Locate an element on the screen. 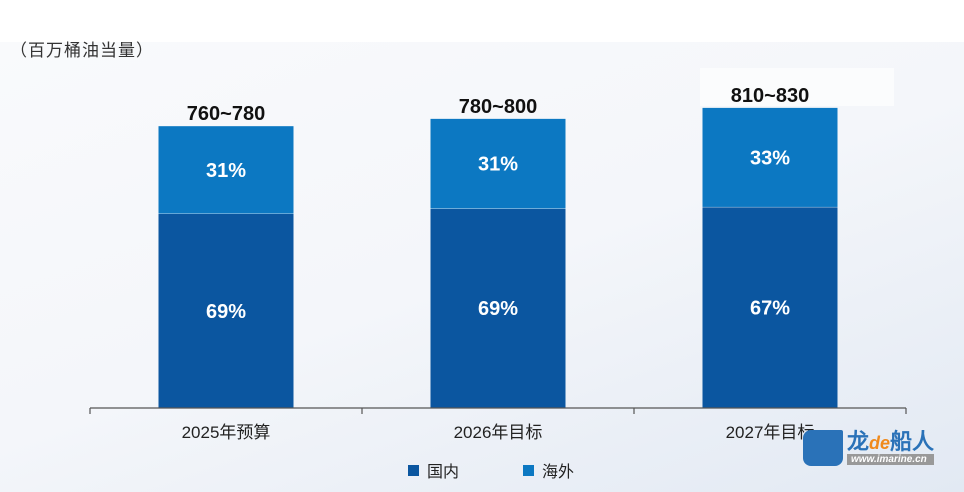  category-label: 2026年目标 is located at coordinates (498, 432).